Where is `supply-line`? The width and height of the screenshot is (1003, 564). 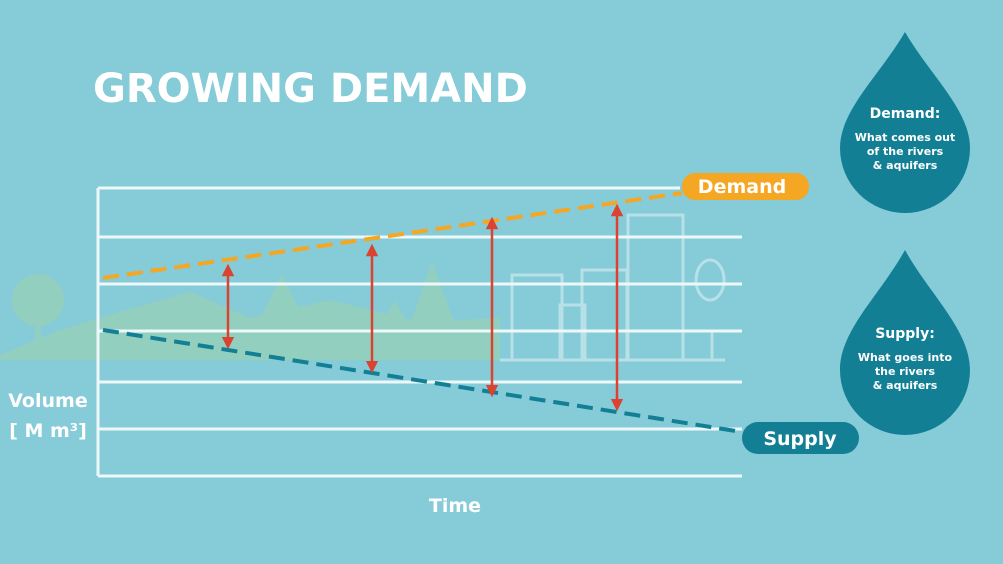
supply-line is located at coordinates (422, 381).